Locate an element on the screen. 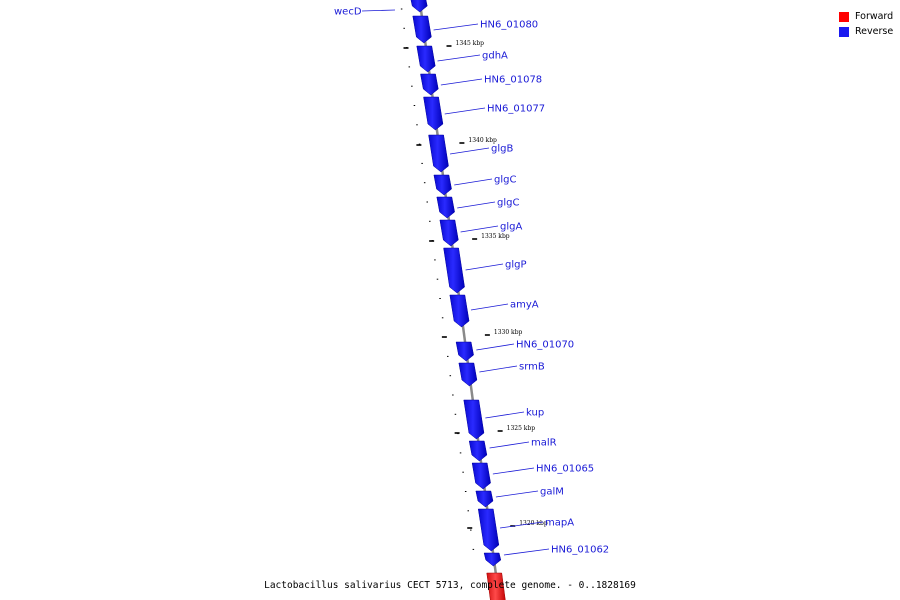 This screenshot has height=600, width=900. gene-label: glgP is located at coordinates (516, 265).